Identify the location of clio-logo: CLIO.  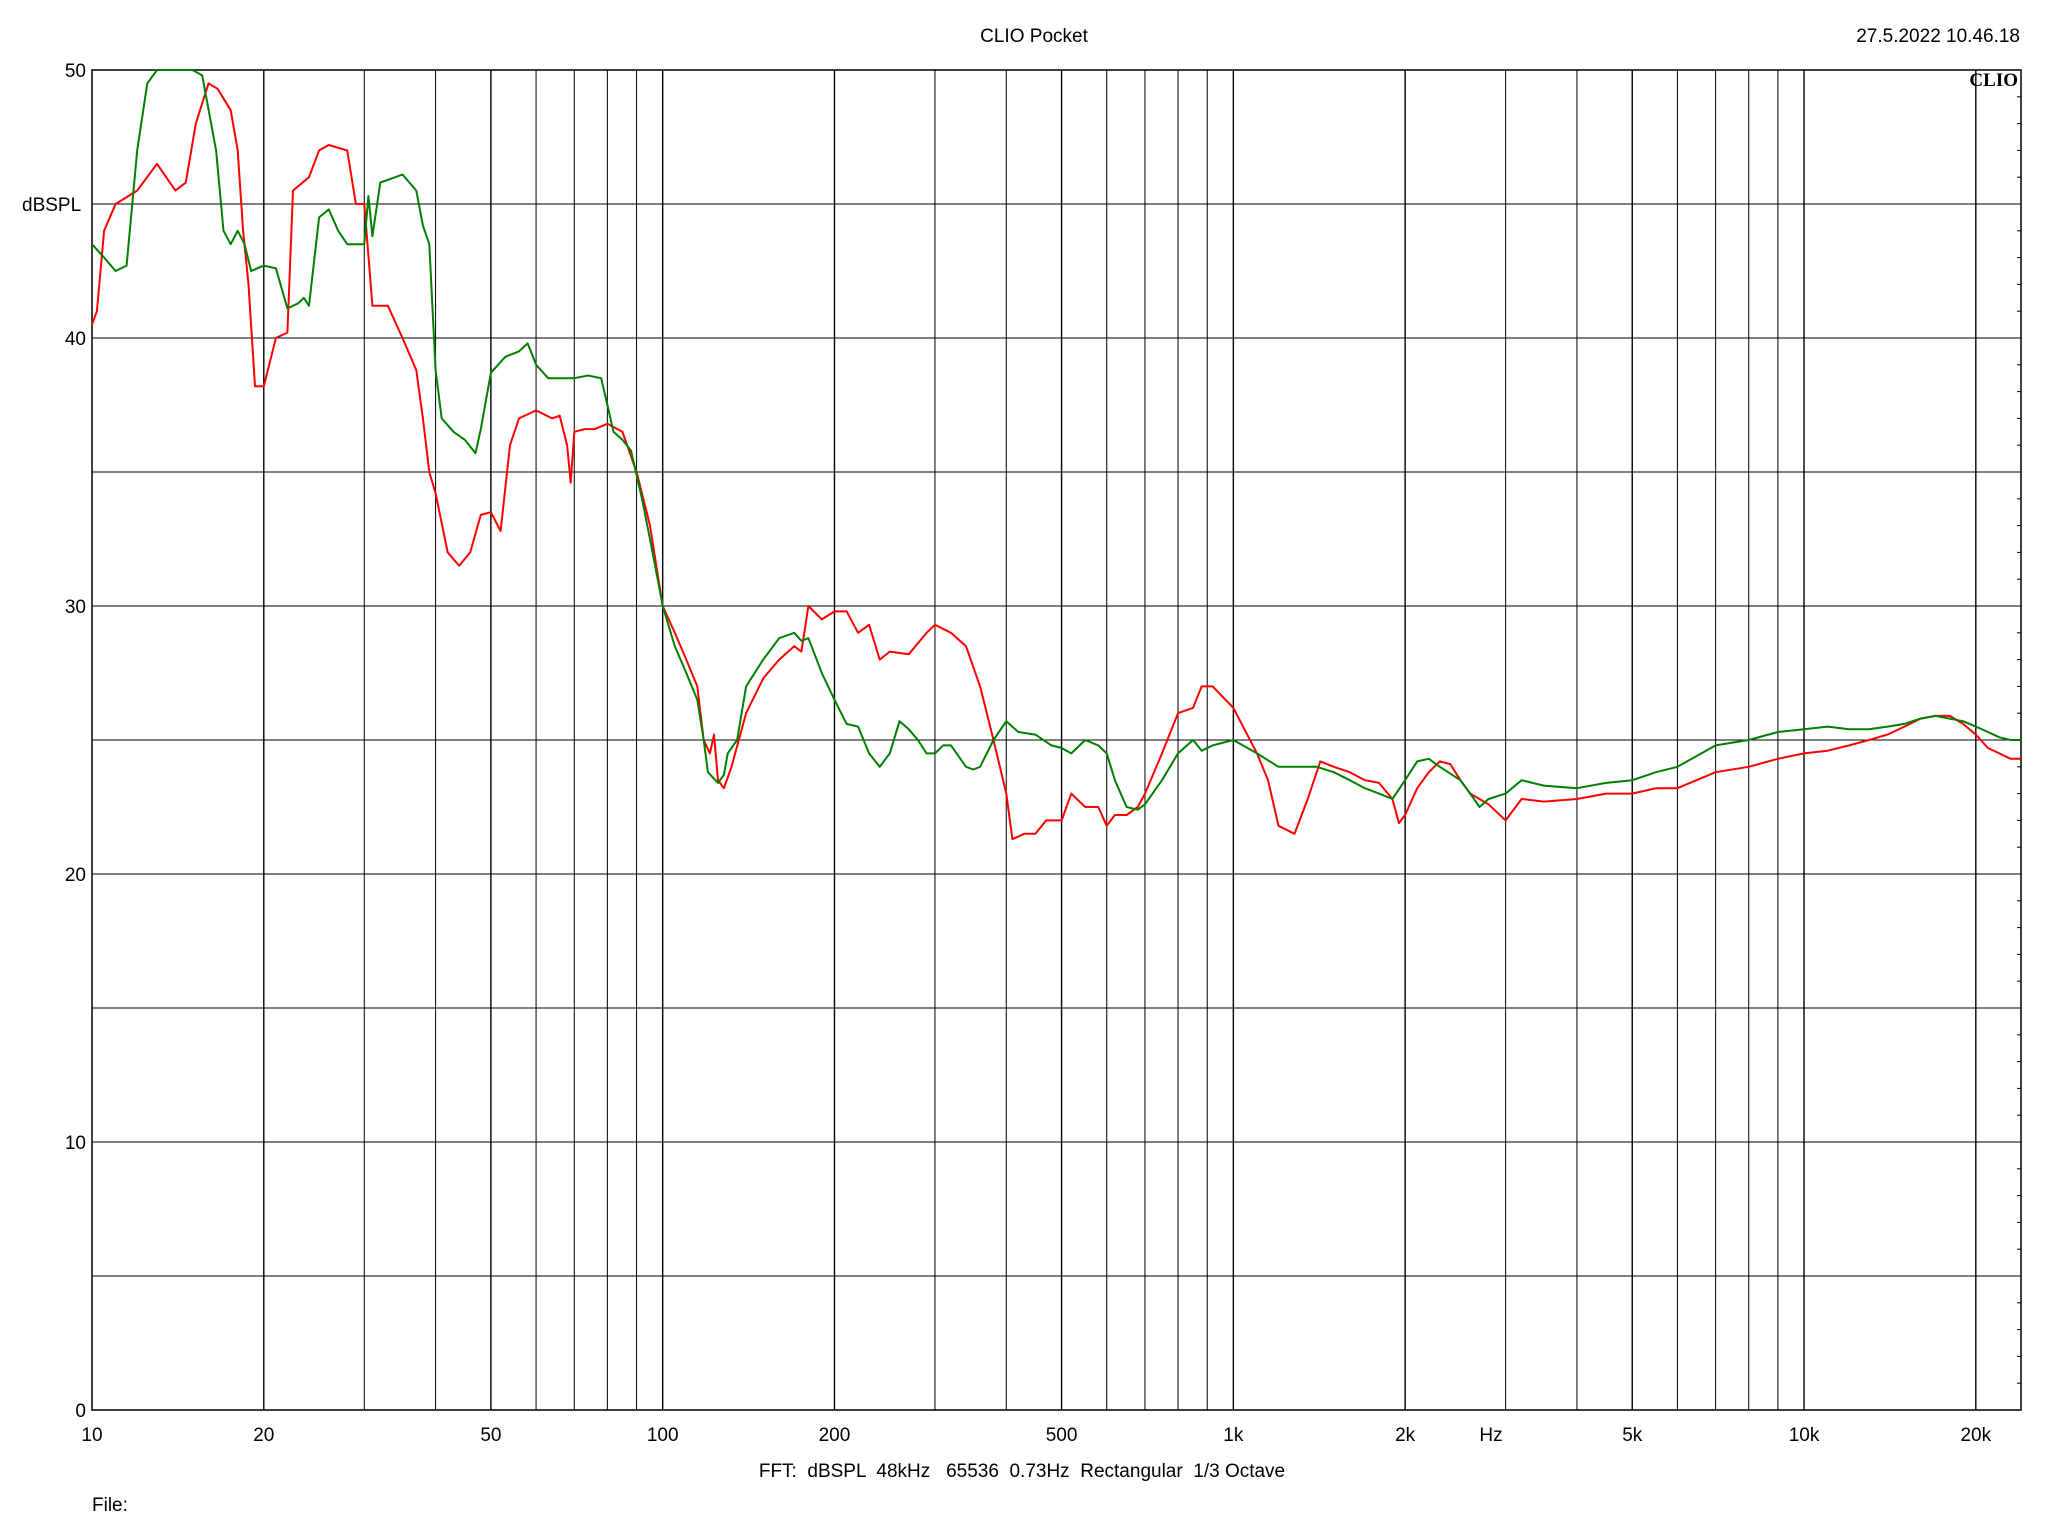
(1993, 80).